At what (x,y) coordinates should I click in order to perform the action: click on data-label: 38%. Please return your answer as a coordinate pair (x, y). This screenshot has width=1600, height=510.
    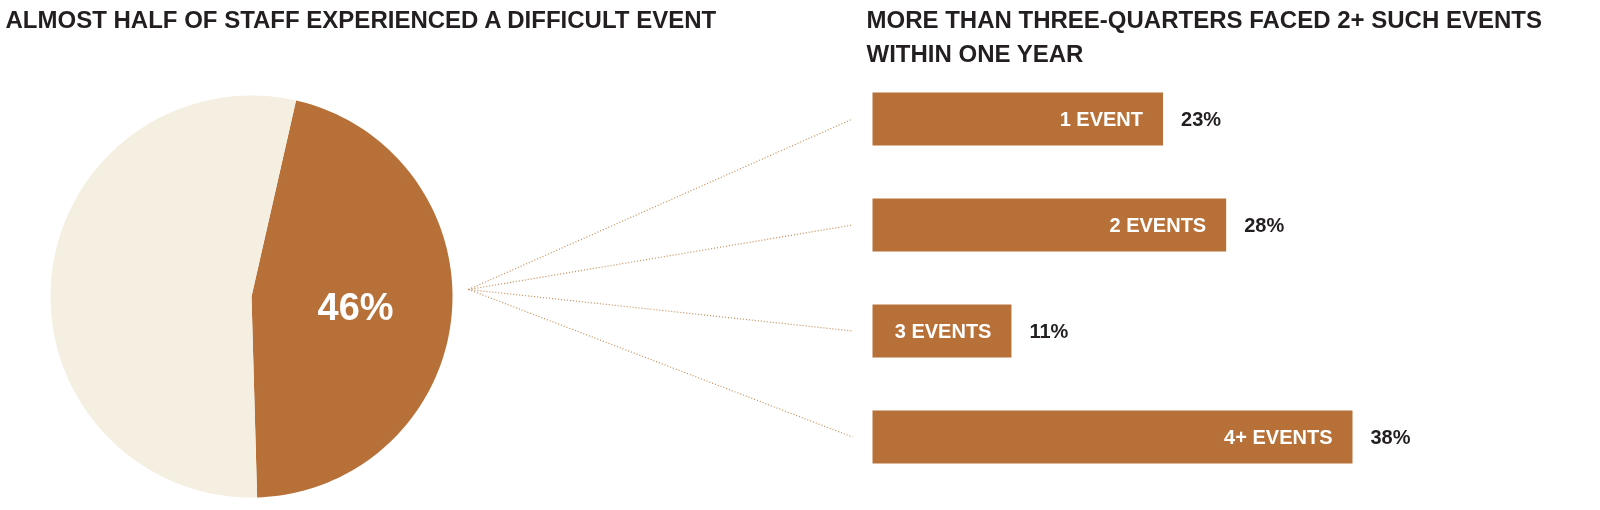
    Looking at the image, I should click on (1390, 437).